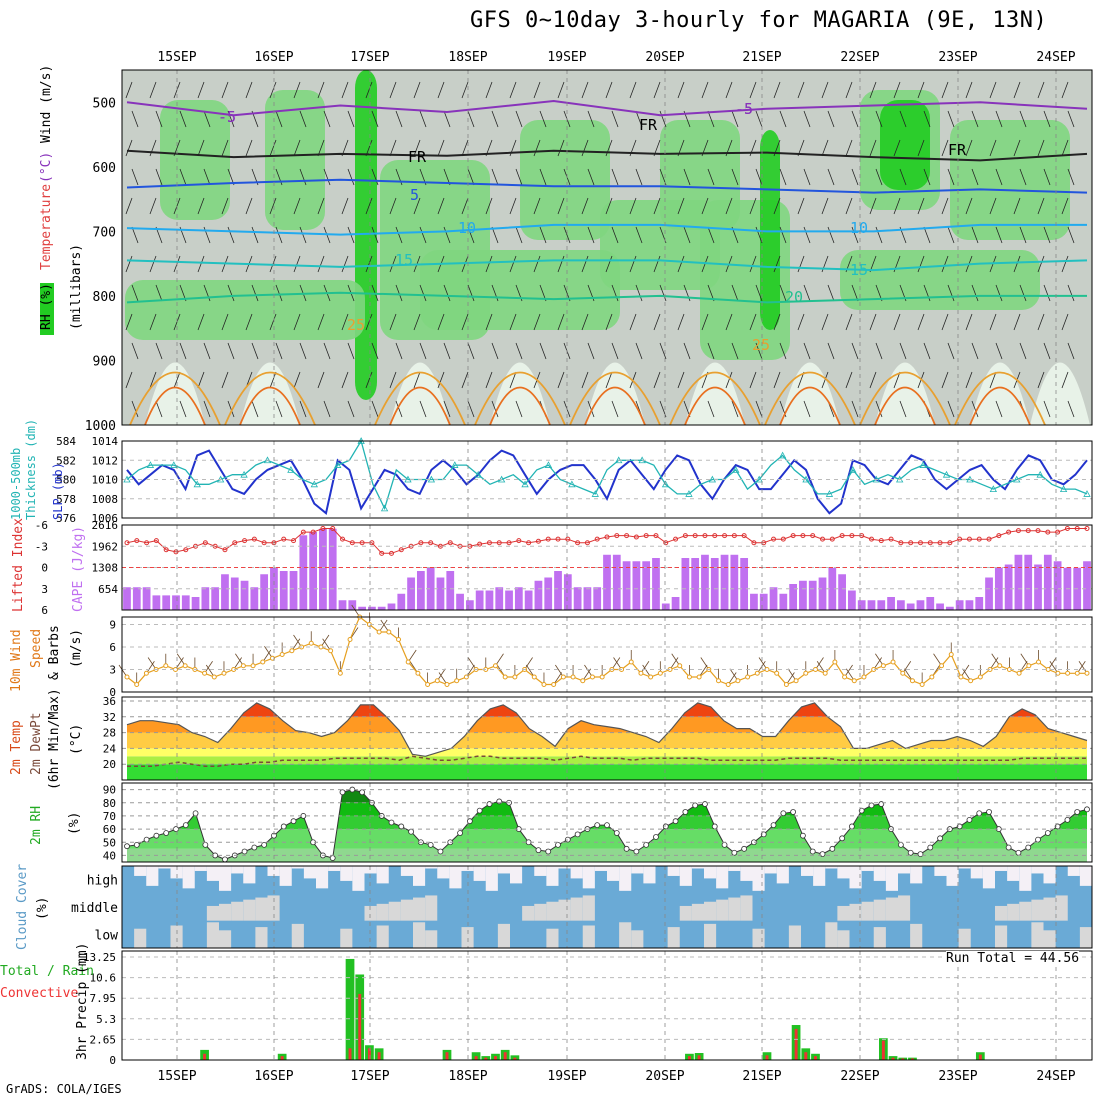 The image size is (1100, 1100). Describe the element at coordinates (107, 935) in the screenshot. I see `cloud-low-label: low` at that location.